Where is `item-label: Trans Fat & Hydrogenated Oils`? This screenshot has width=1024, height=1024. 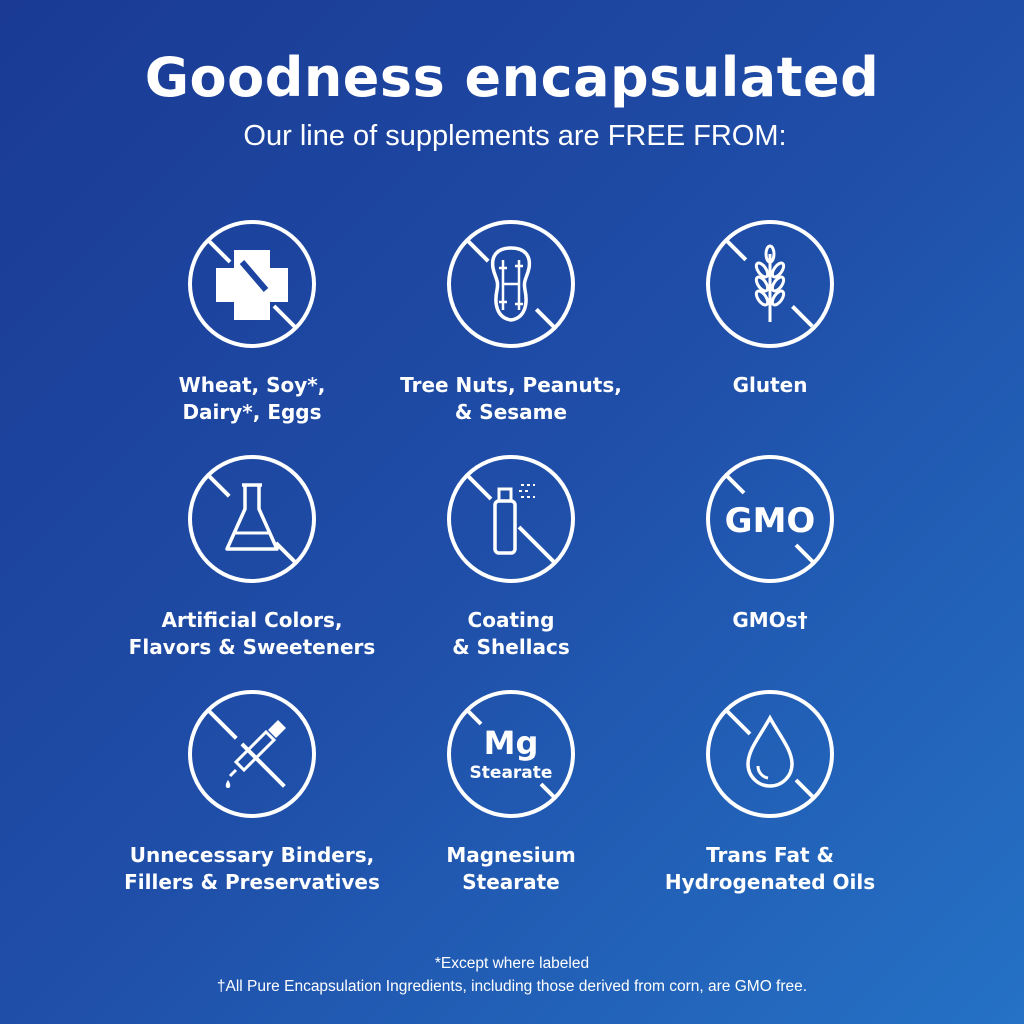 item-label: Trans Fat & Hydrogenated Oils is located at coordinates (770, 868).